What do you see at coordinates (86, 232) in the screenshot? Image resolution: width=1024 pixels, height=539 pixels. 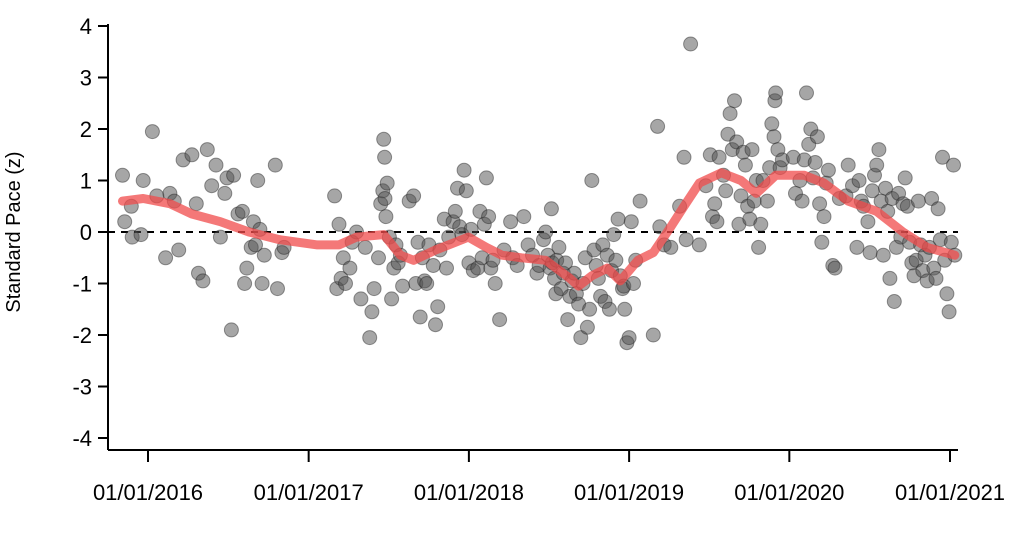 I see `y-tick-label: 0` at bounding box center [86, 232].